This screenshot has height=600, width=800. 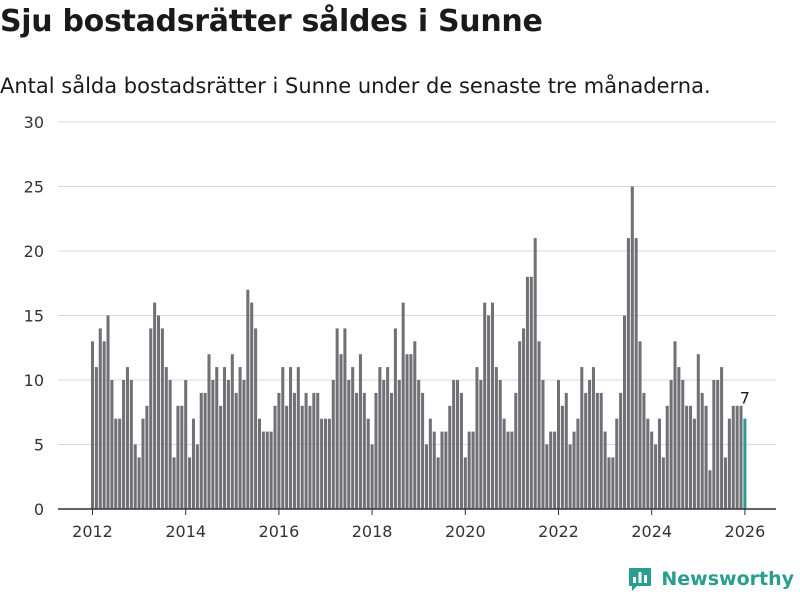 What do you see at coordinates (185, 531) in the screenshot?
I see `x-tick-label: 2014` at bounding box center [185, 531].